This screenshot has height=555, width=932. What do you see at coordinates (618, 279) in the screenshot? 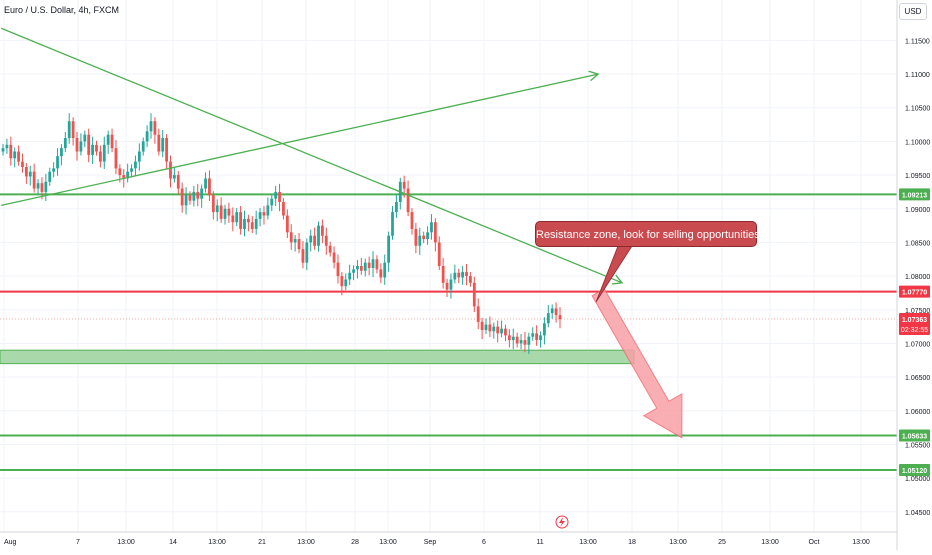
I see `descending-trendline-arrowhead` at bounding box center [618, 279].